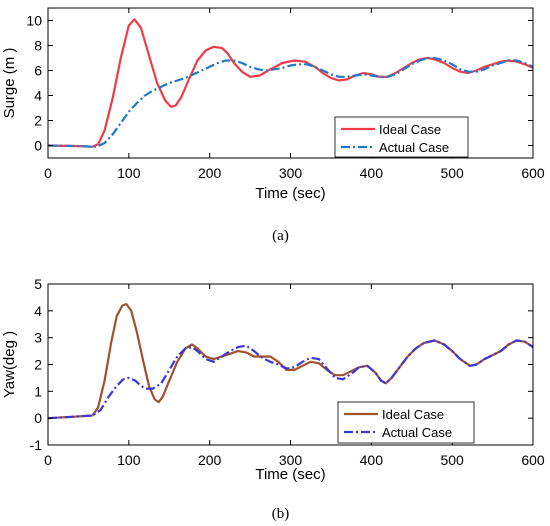 The width and height of the screenshot is (550, 526). Describe the element at coordinates (9, 83) in the screenshot. I see `y-axis-label: Surge (m )` at that location.